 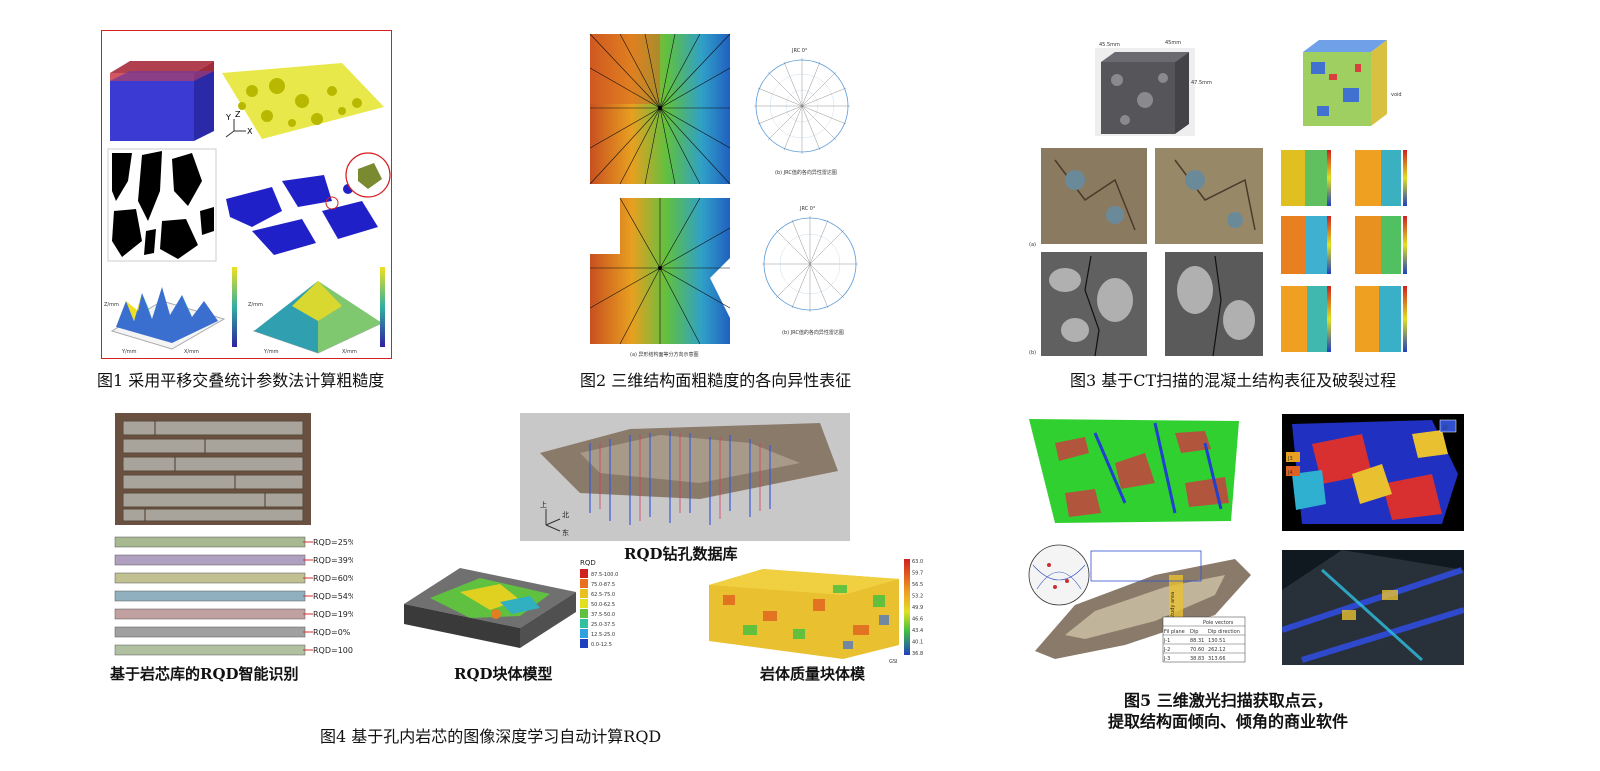 I want to click on fig1-panel: Y Z X, so click(x=246, y=194).